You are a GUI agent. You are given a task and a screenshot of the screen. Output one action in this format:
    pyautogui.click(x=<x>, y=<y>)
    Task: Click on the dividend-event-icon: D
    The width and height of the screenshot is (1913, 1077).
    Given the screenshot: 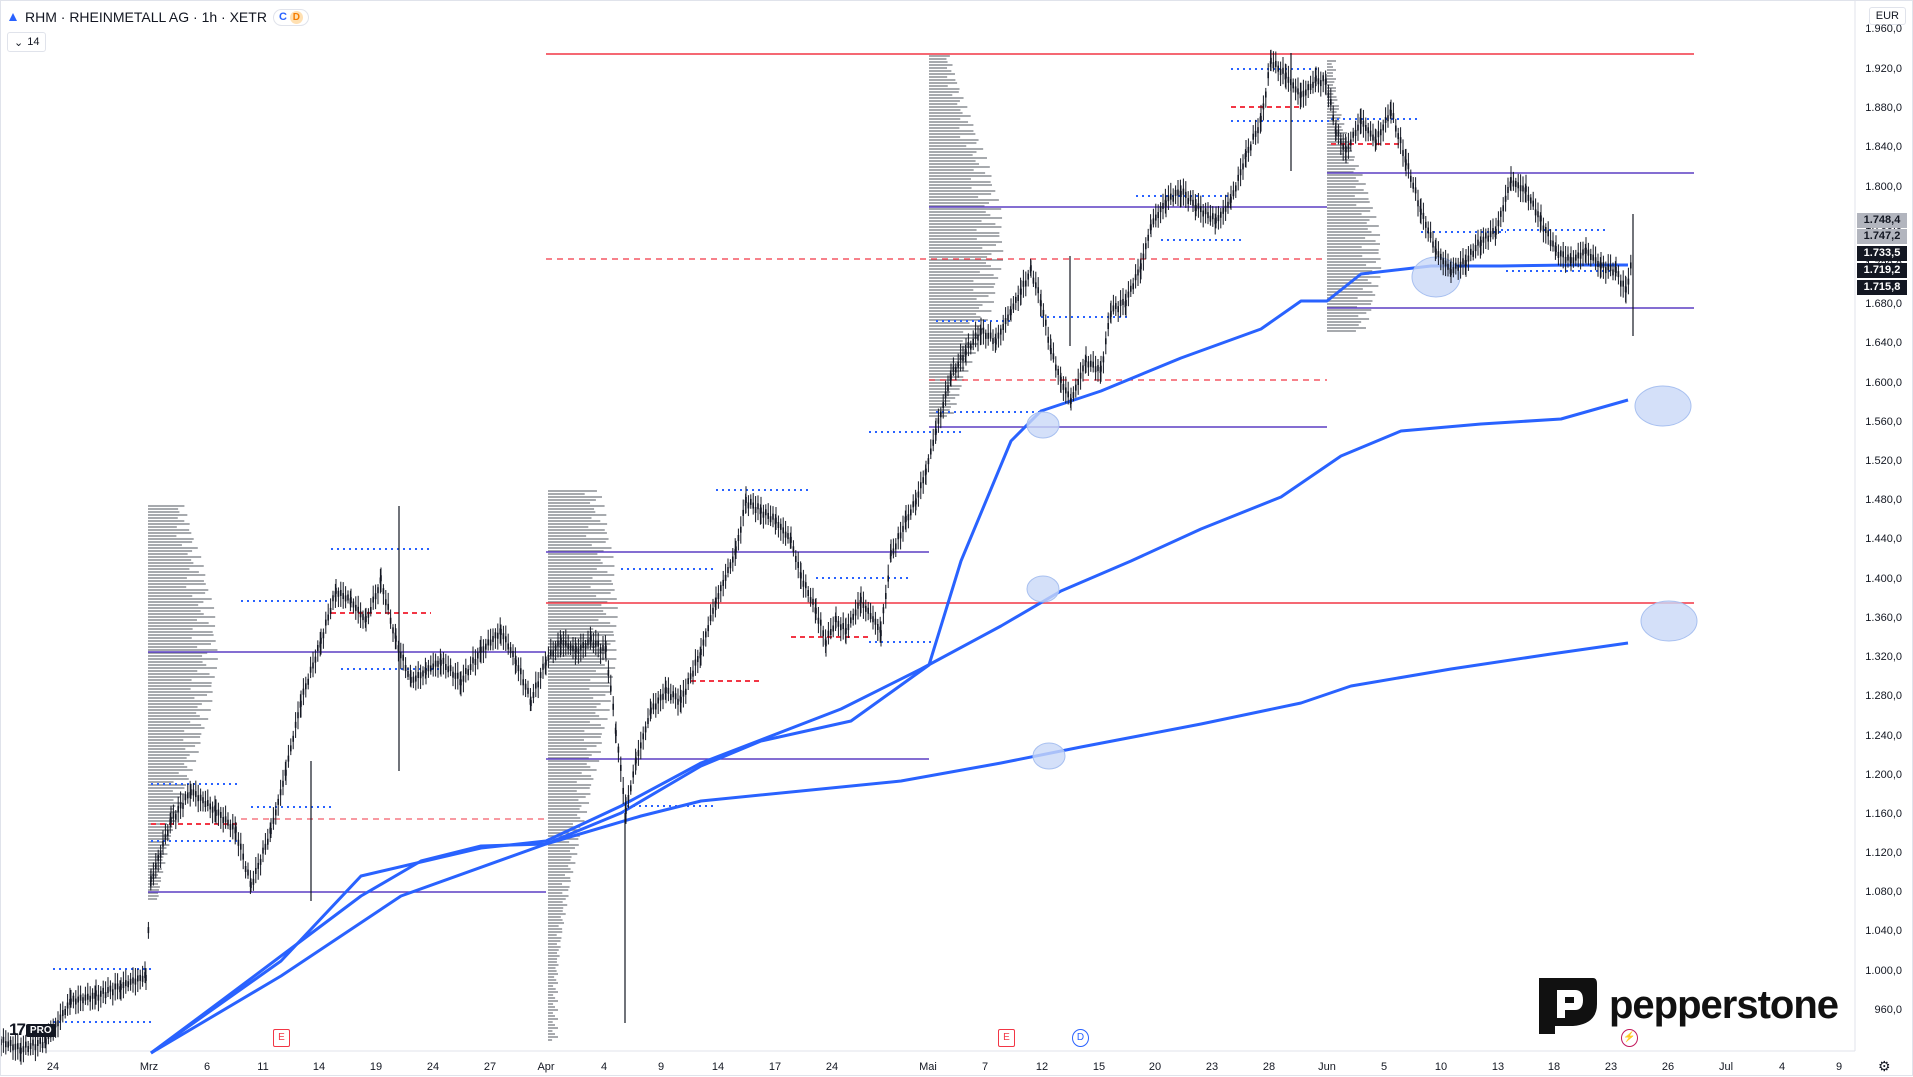 What is the action you would take?
    pyautogui.click(x=1080, y=1038)
    